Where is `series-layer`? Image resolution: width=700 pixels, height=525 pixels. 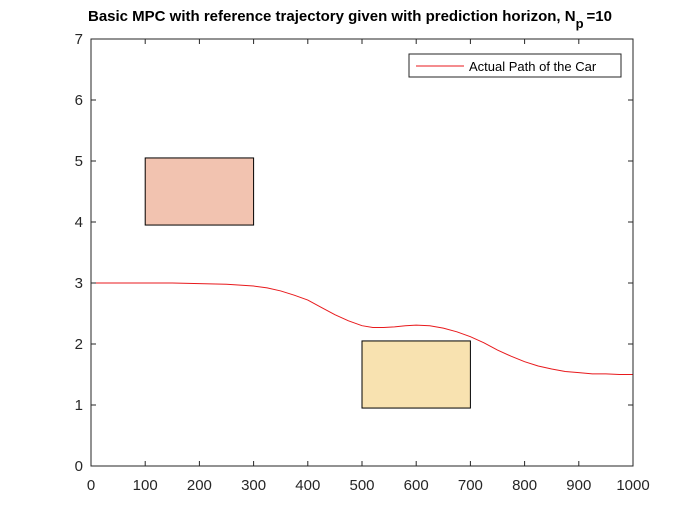 series-layer is located at coordinates (362, 328).